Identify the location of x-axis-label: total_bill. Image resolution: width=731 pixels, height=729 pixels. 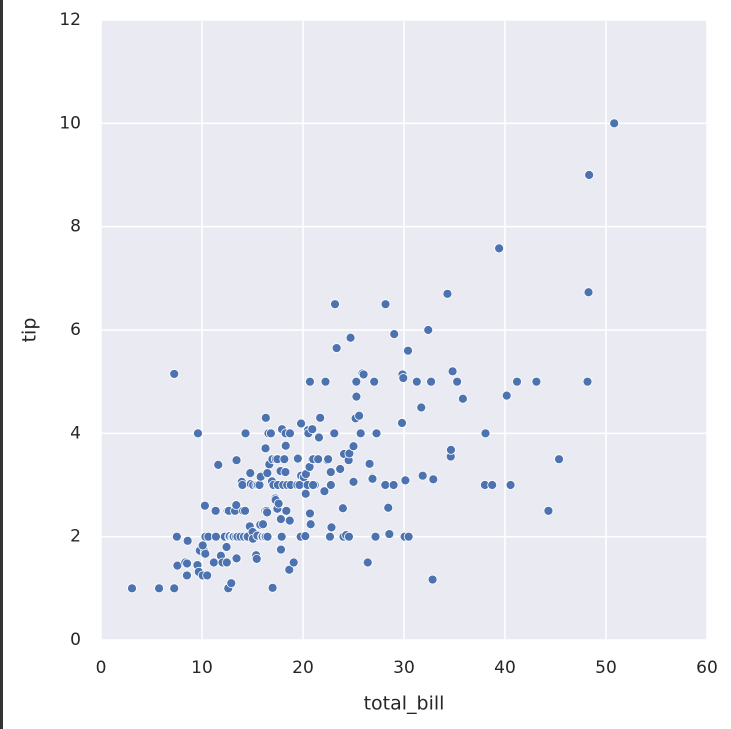
(404, 704).